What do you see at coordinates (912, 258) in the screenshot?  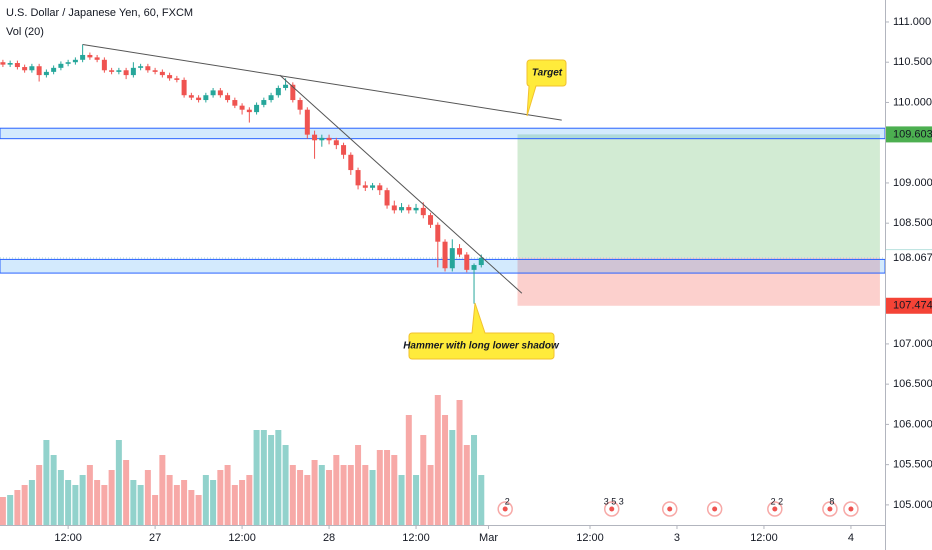 I see `price-label: 108.067` at bounding box center [912, 258].